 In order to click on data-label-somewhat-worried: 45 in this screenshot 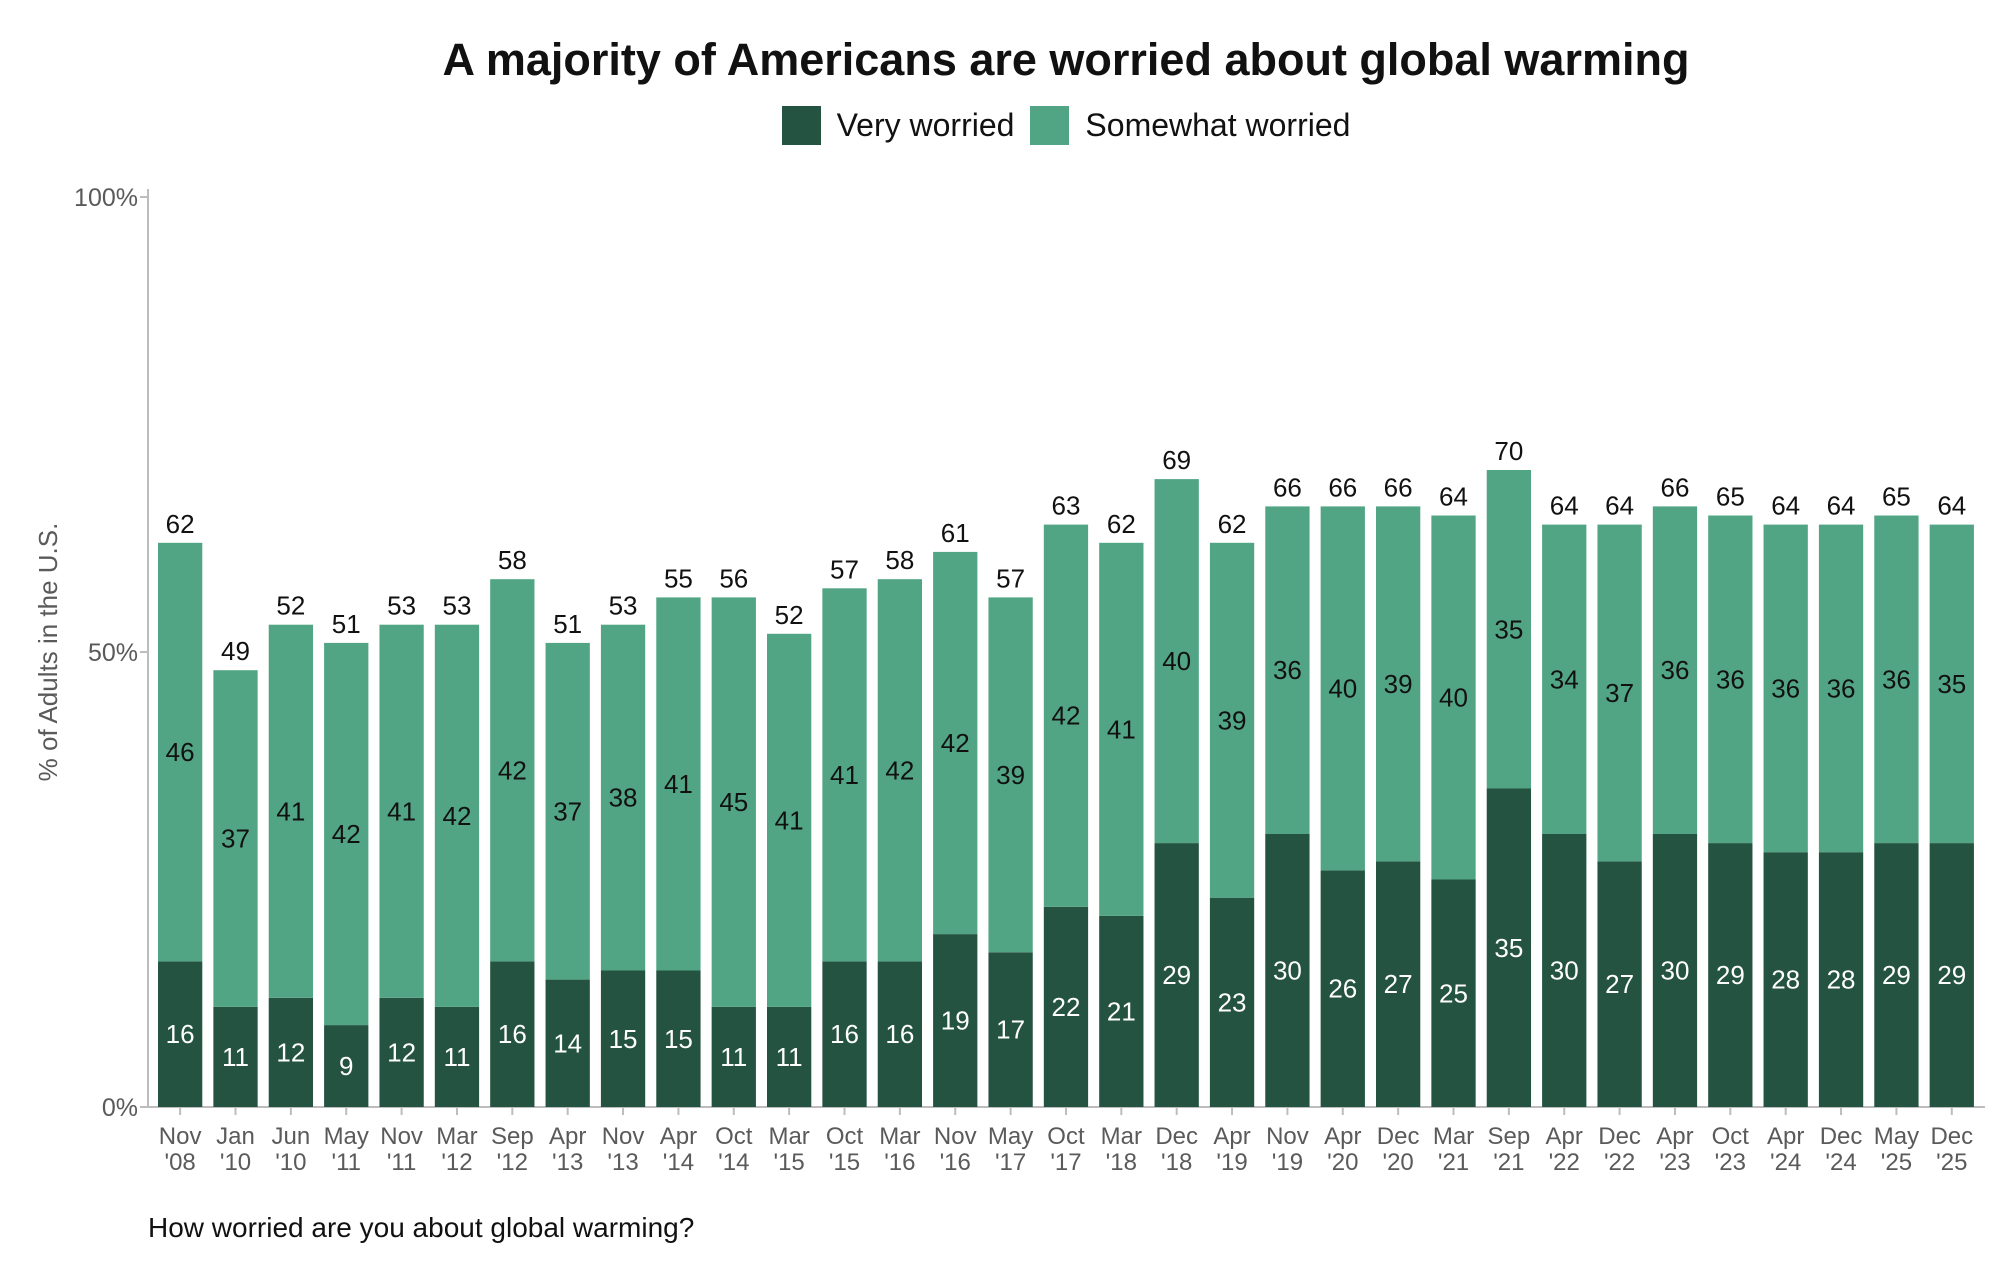, I will do `click(733, 802)`.